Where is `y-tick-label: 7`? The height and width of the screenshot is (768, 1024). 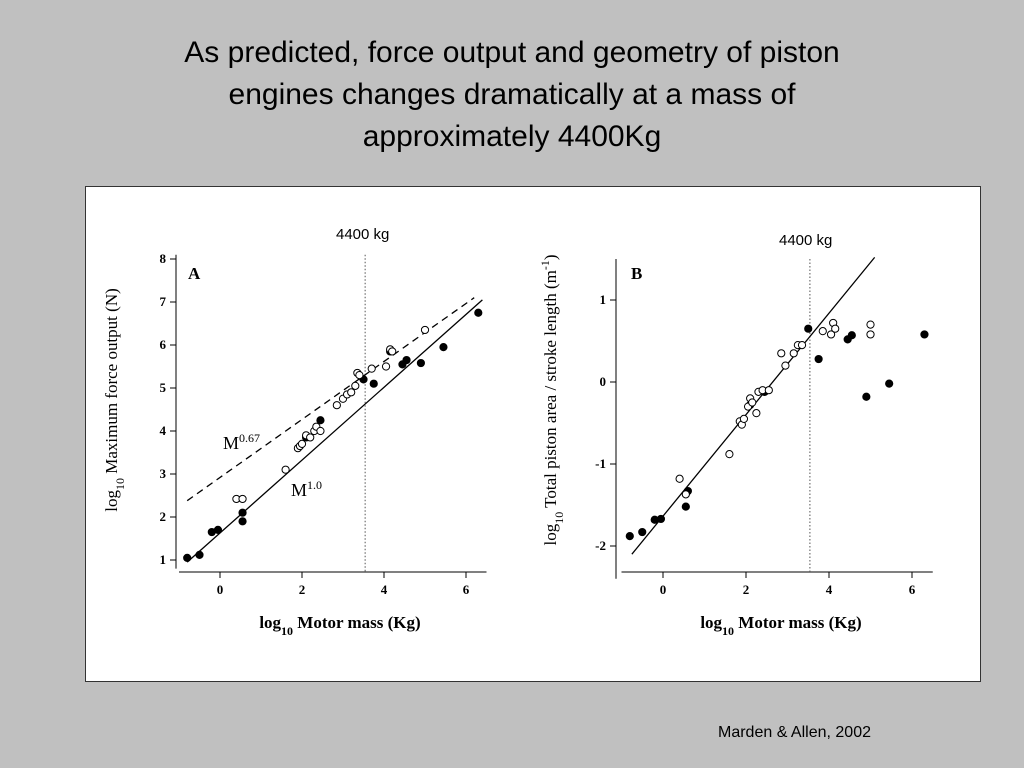
y-tick-label: 7 is located at coordinates (163, 301).